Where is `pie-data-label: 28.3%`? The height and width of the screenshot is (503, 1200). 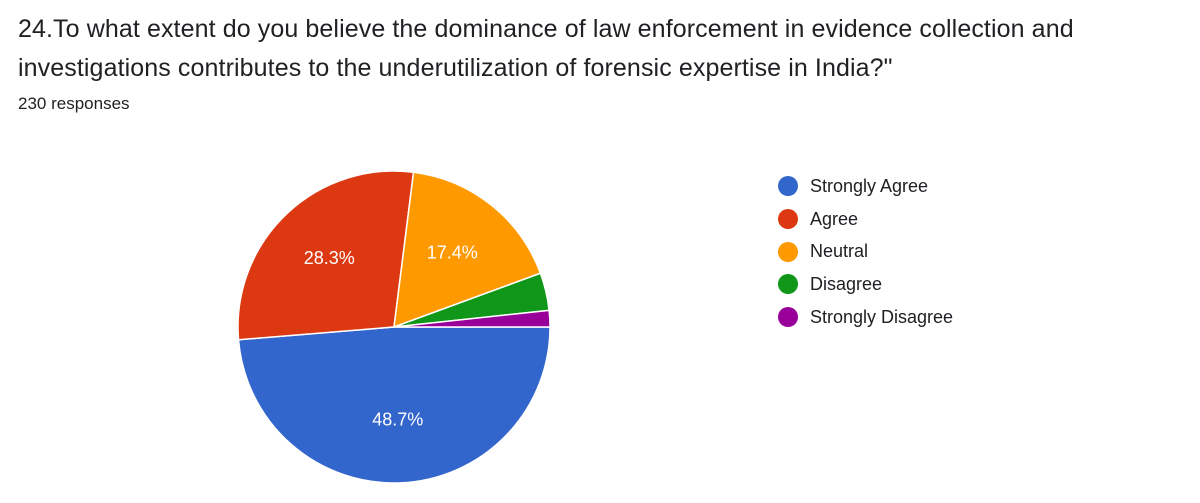 pie-data-label: 28.3% is located at coordinates (329, 258).